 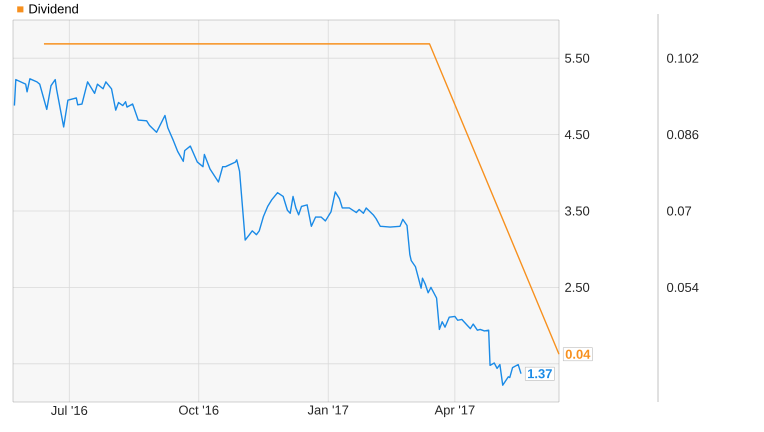 I want to click on data-label: 0.04, so click(x=578, y=354).